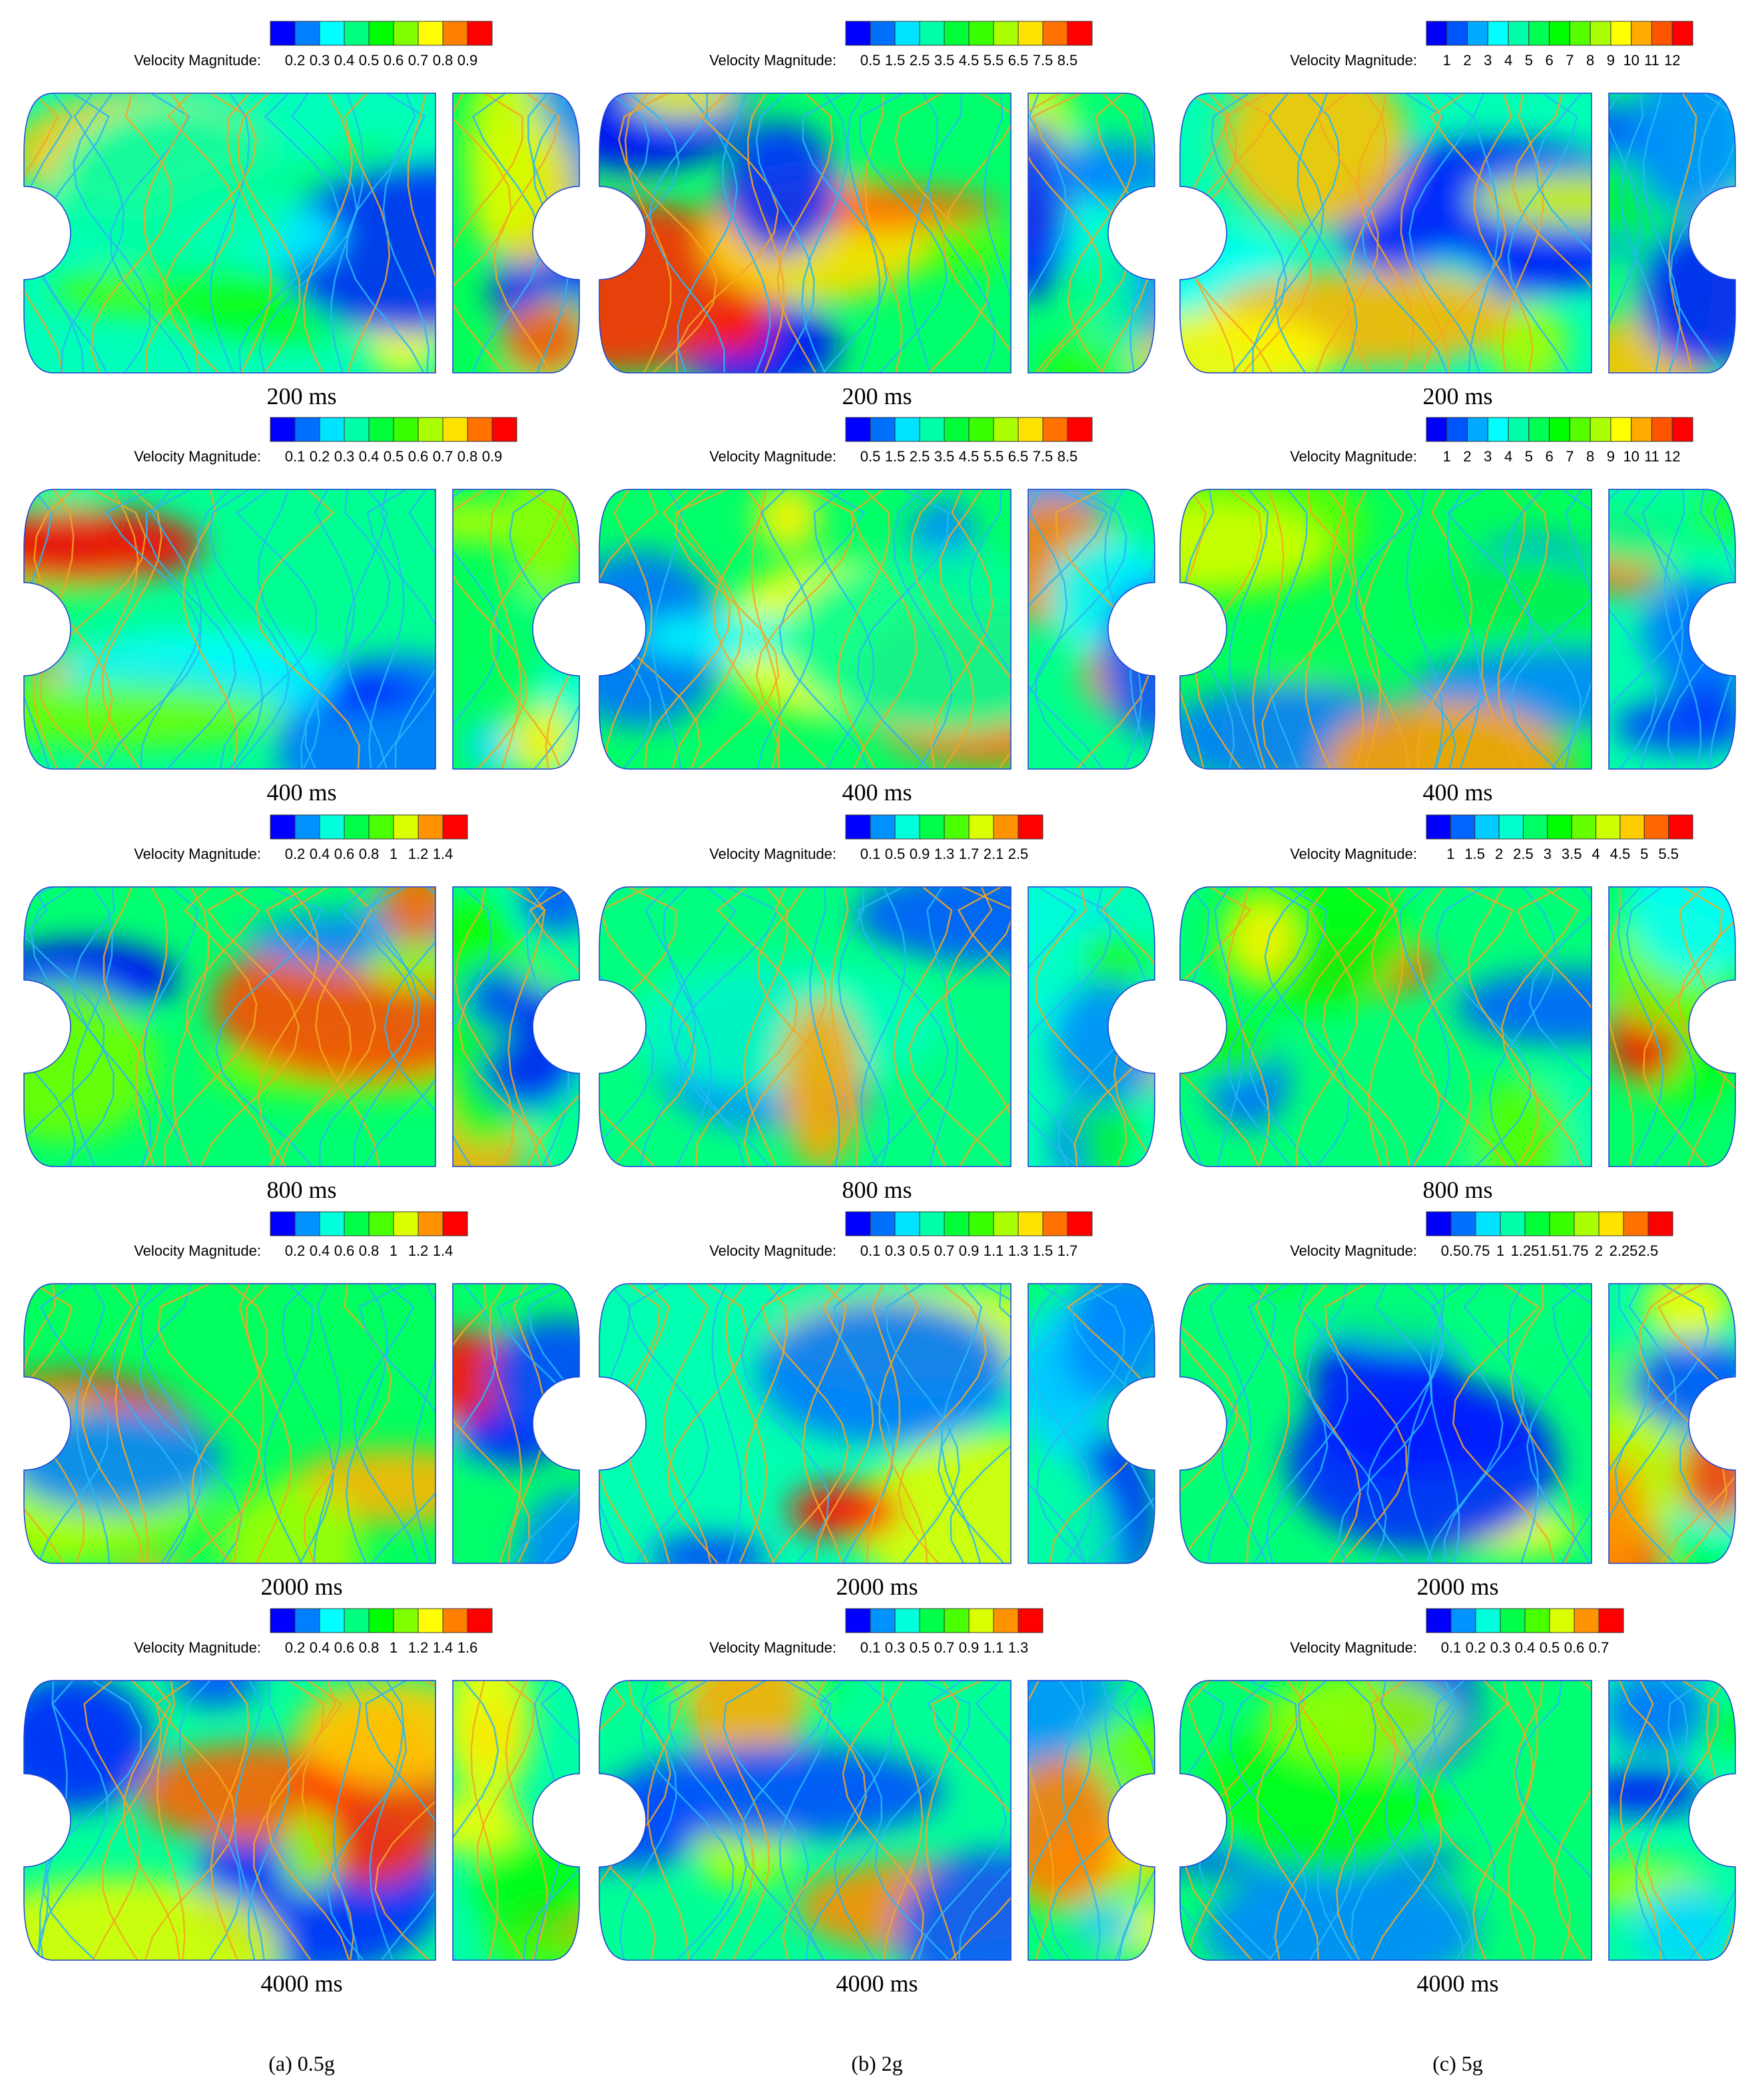 The width and height of the screenshot is (1764, 2098). I want to click on legend-tick-label: 4, so click(1596, 854).